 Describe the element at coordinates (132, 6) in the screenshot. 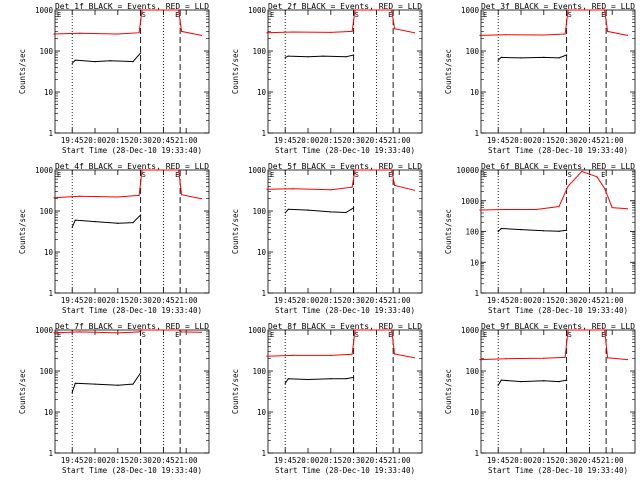

I see `panel-title: Det 1f BLACK = Events, RED = LLD` at that location.